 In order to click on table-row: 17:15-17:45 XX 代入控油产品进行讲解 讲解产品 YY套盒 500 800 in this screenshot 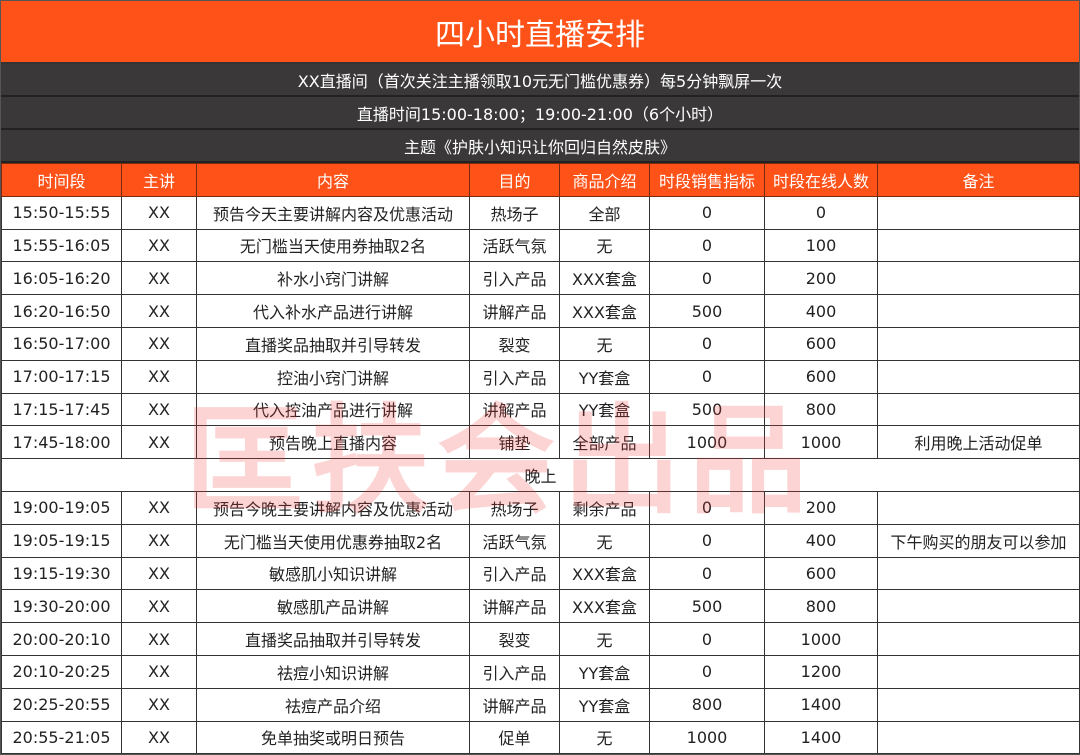, I will do `click(540, 409)`.